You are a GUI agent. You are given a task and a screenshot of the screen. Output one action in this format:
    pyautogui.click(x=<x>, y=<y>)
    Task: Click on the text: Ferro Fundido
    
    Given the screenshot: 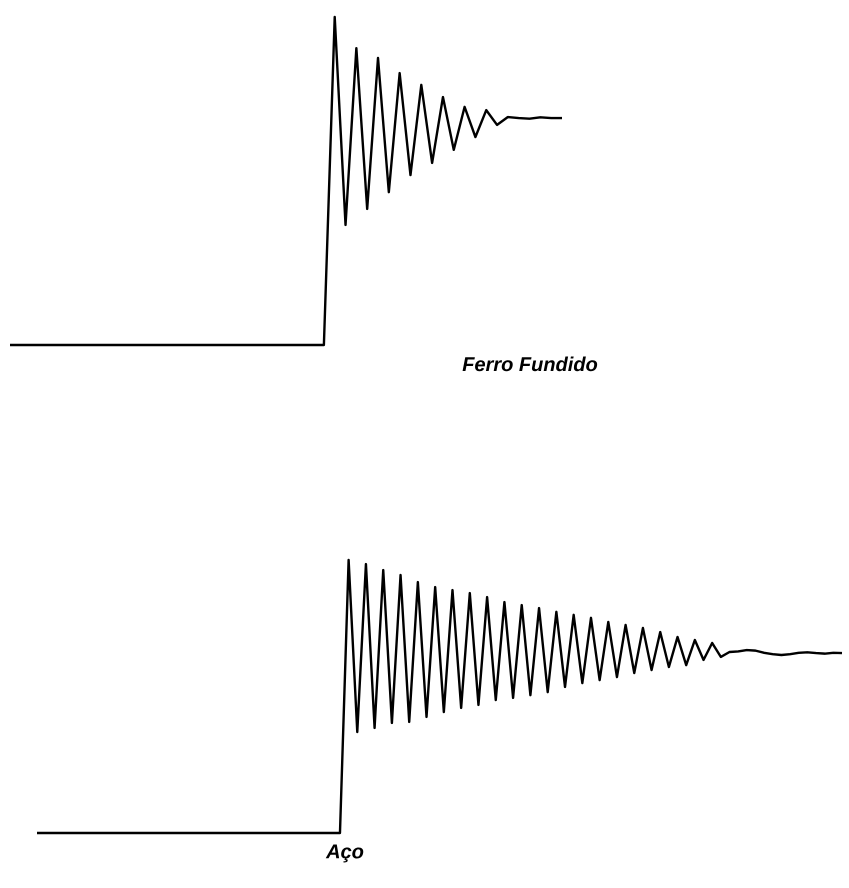 What is the action you would take?
    pyautogui.click(x=530, y=364)
    